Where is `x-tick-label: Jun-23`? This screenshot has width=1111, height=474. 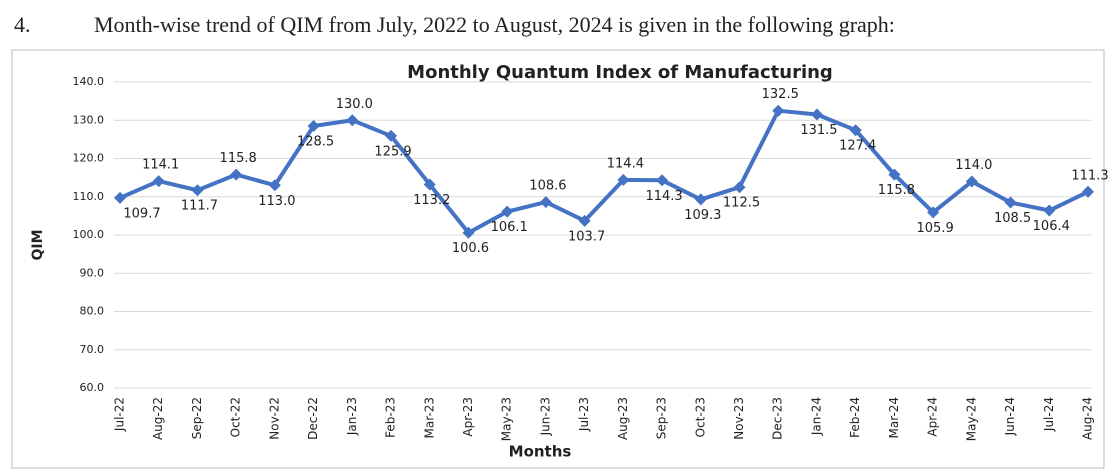 x-tick-label: Jun-23 is located at coordinates (545, 416).